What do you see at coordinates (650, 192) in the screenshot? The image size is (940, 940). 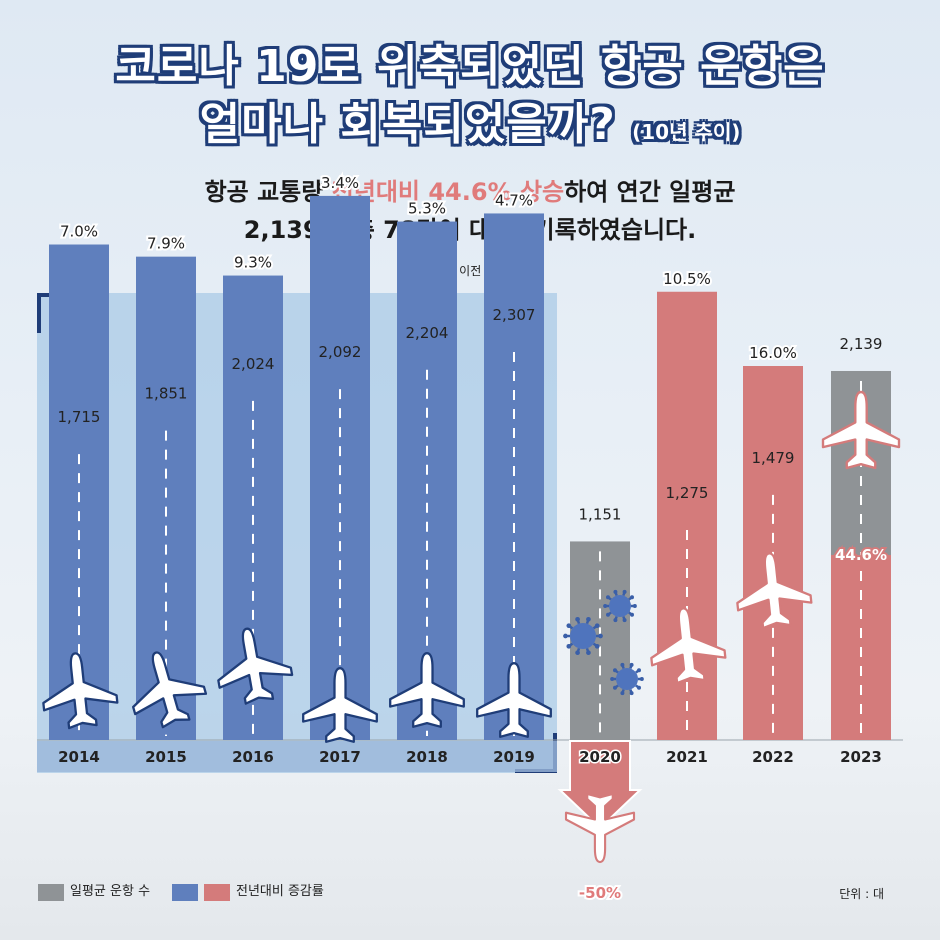 I see `subtitle-part: 하여 연간 일평균` at bounding box center [650, 192].